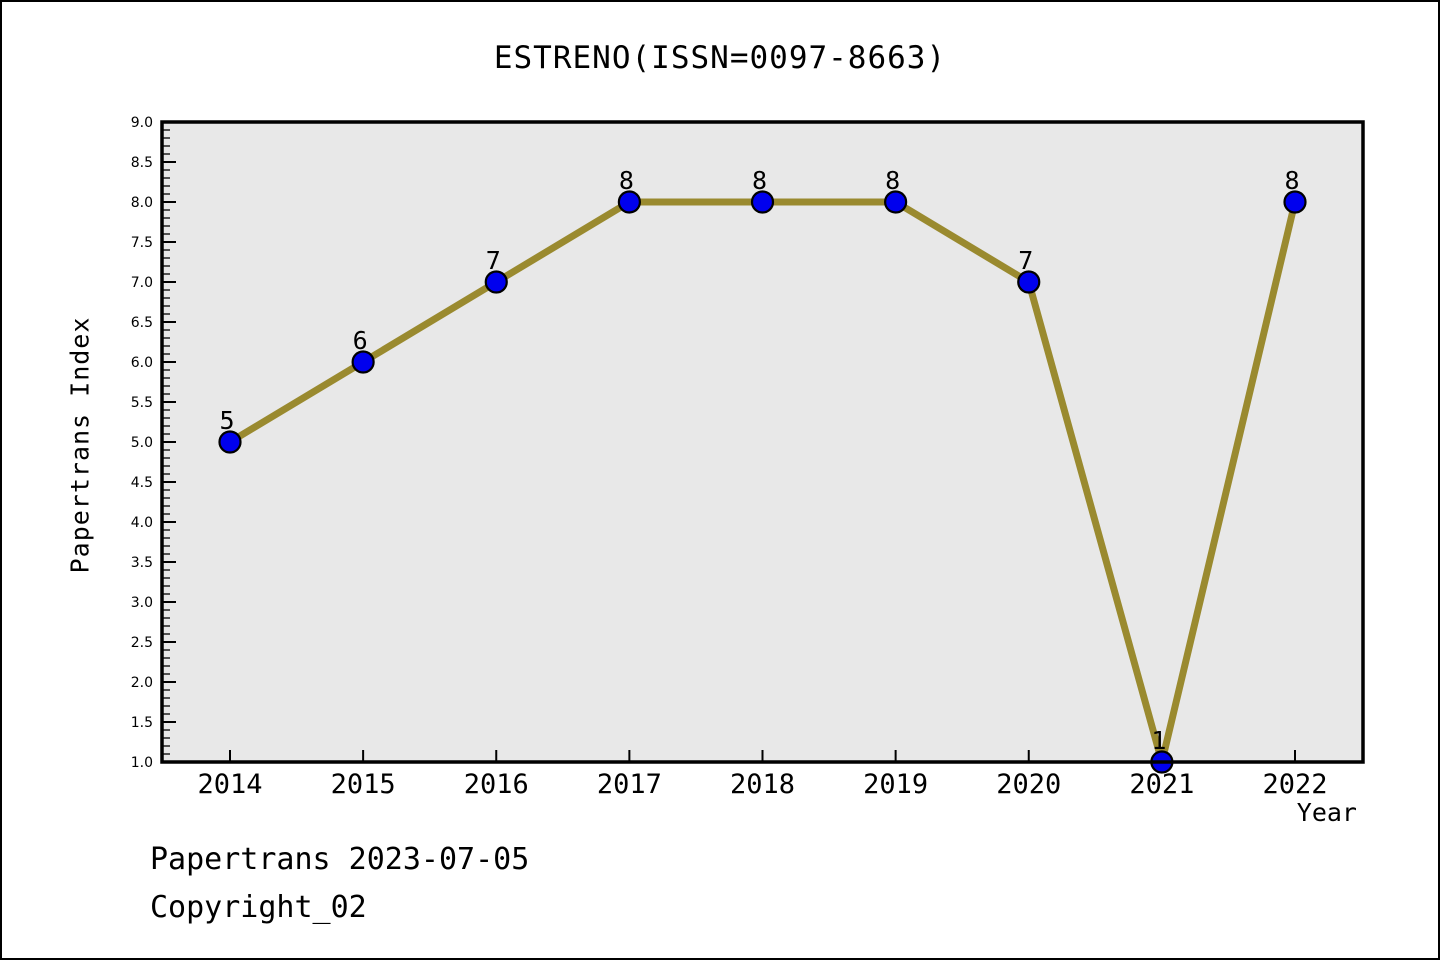  I want to click on y-tick-label: 3.5, so click(142, 563).